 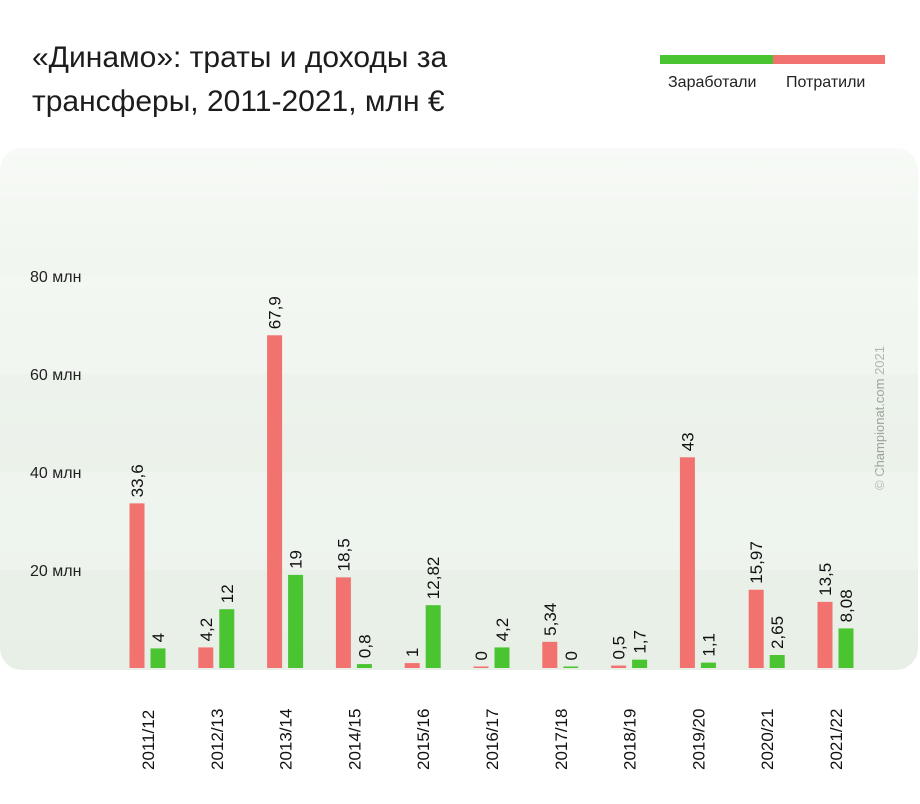 I want to click on y-tick-label: 20 млн, so click(x=55, y=571).